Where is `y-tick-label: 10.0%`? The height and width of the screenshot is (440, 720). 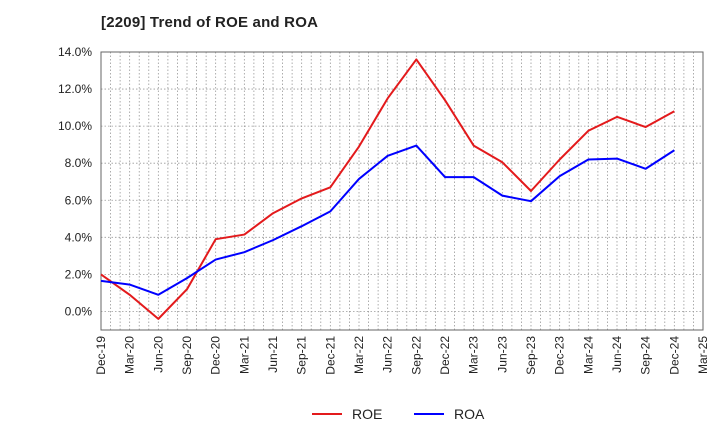
y-tick-label: 10.0% is located at coordinates (75, 126).